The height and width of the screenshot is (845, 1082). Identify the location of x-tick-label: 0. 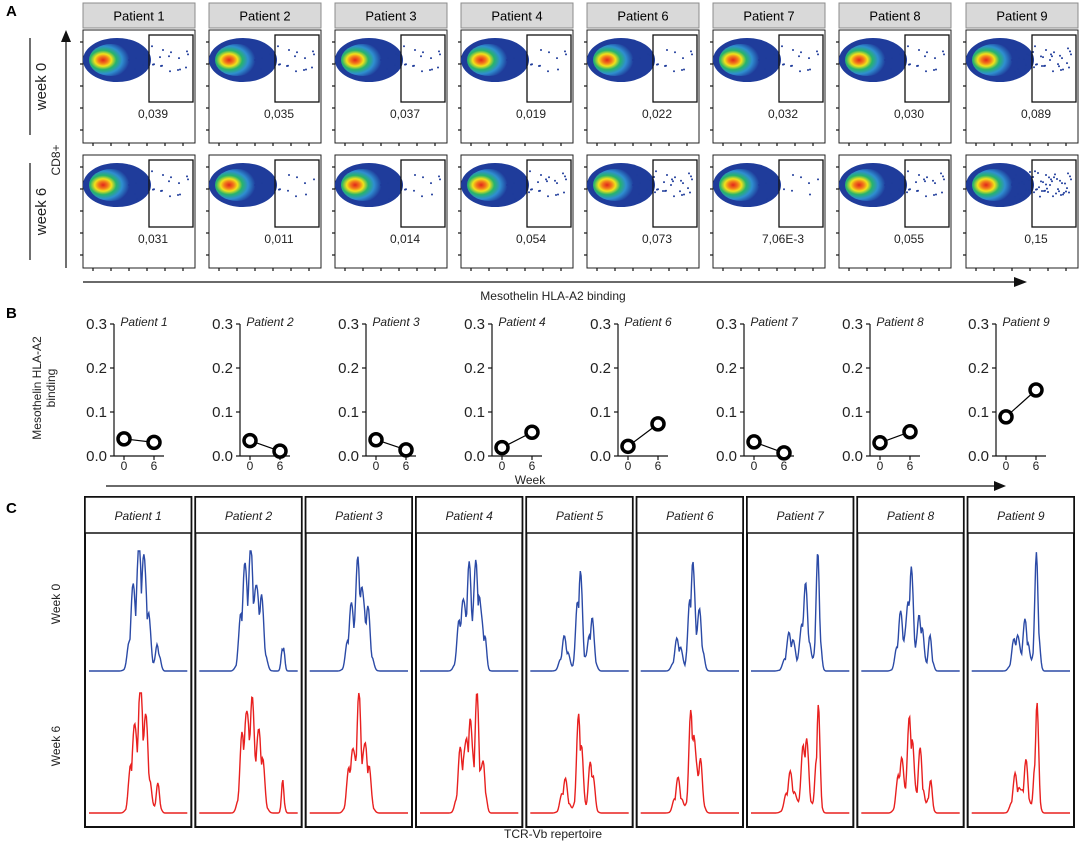
(502, 466).